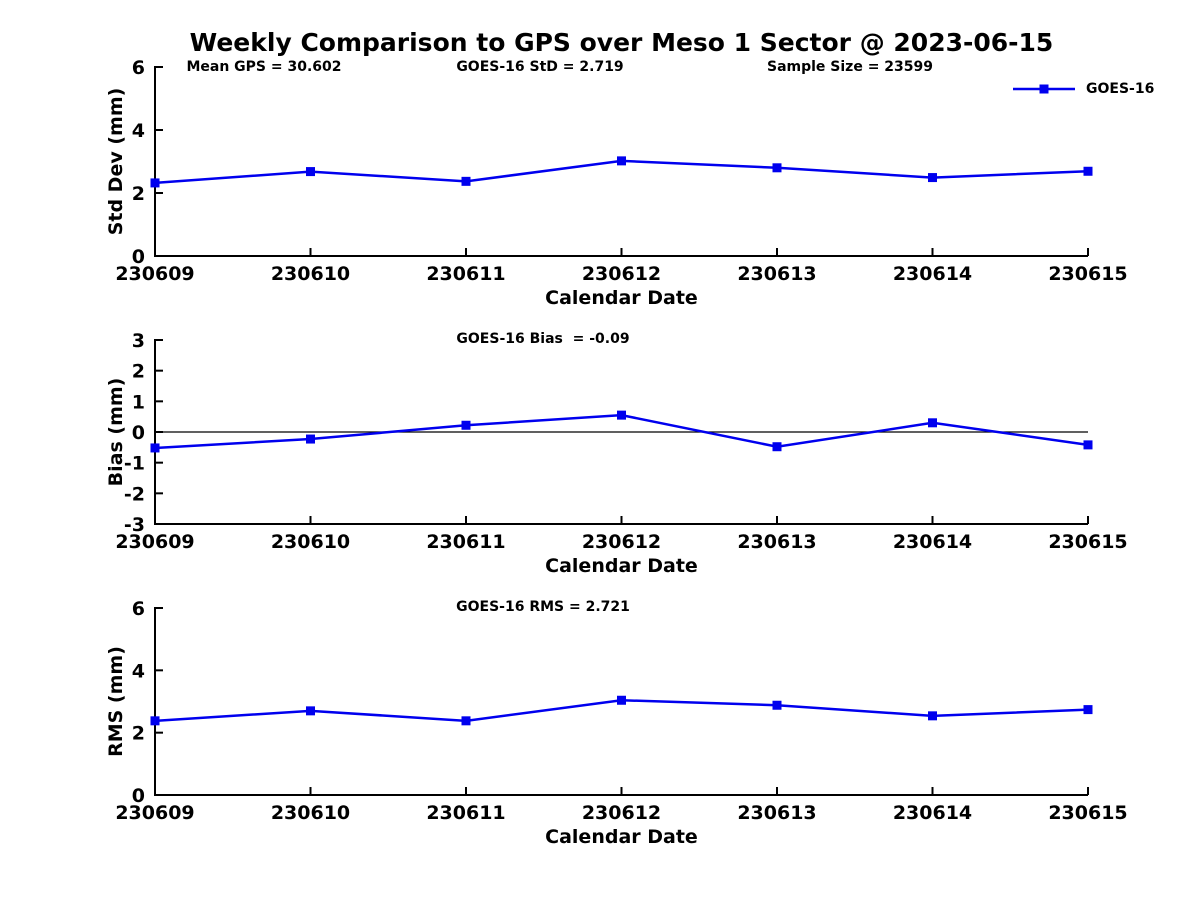 The height and width of the screenshot is (900, 1200). Describe the element at coordinates (116, 701) in the screenshot. I see `y-axis-label: RMS (mm)` at that location.